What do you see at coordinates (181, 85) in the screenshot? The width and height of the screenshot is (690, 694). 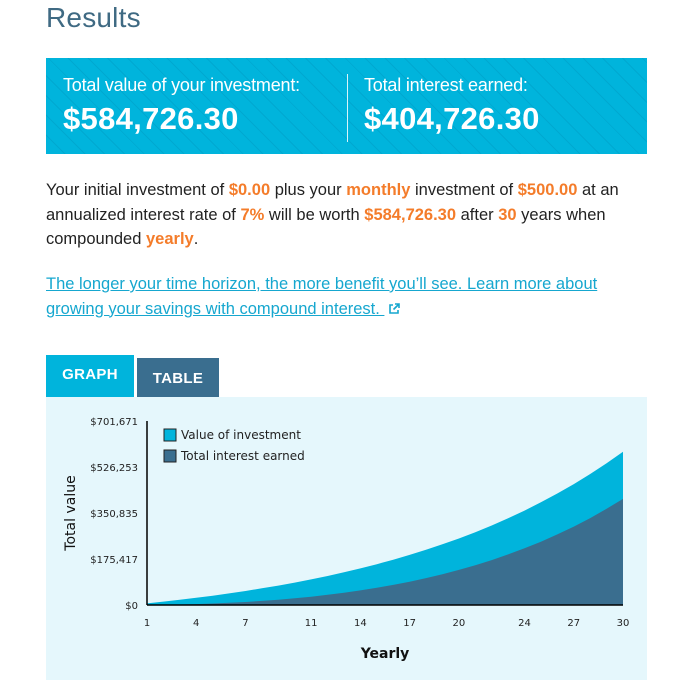 I see `total-value-label: Total value of your investment:` at bounding box center [181, 85].